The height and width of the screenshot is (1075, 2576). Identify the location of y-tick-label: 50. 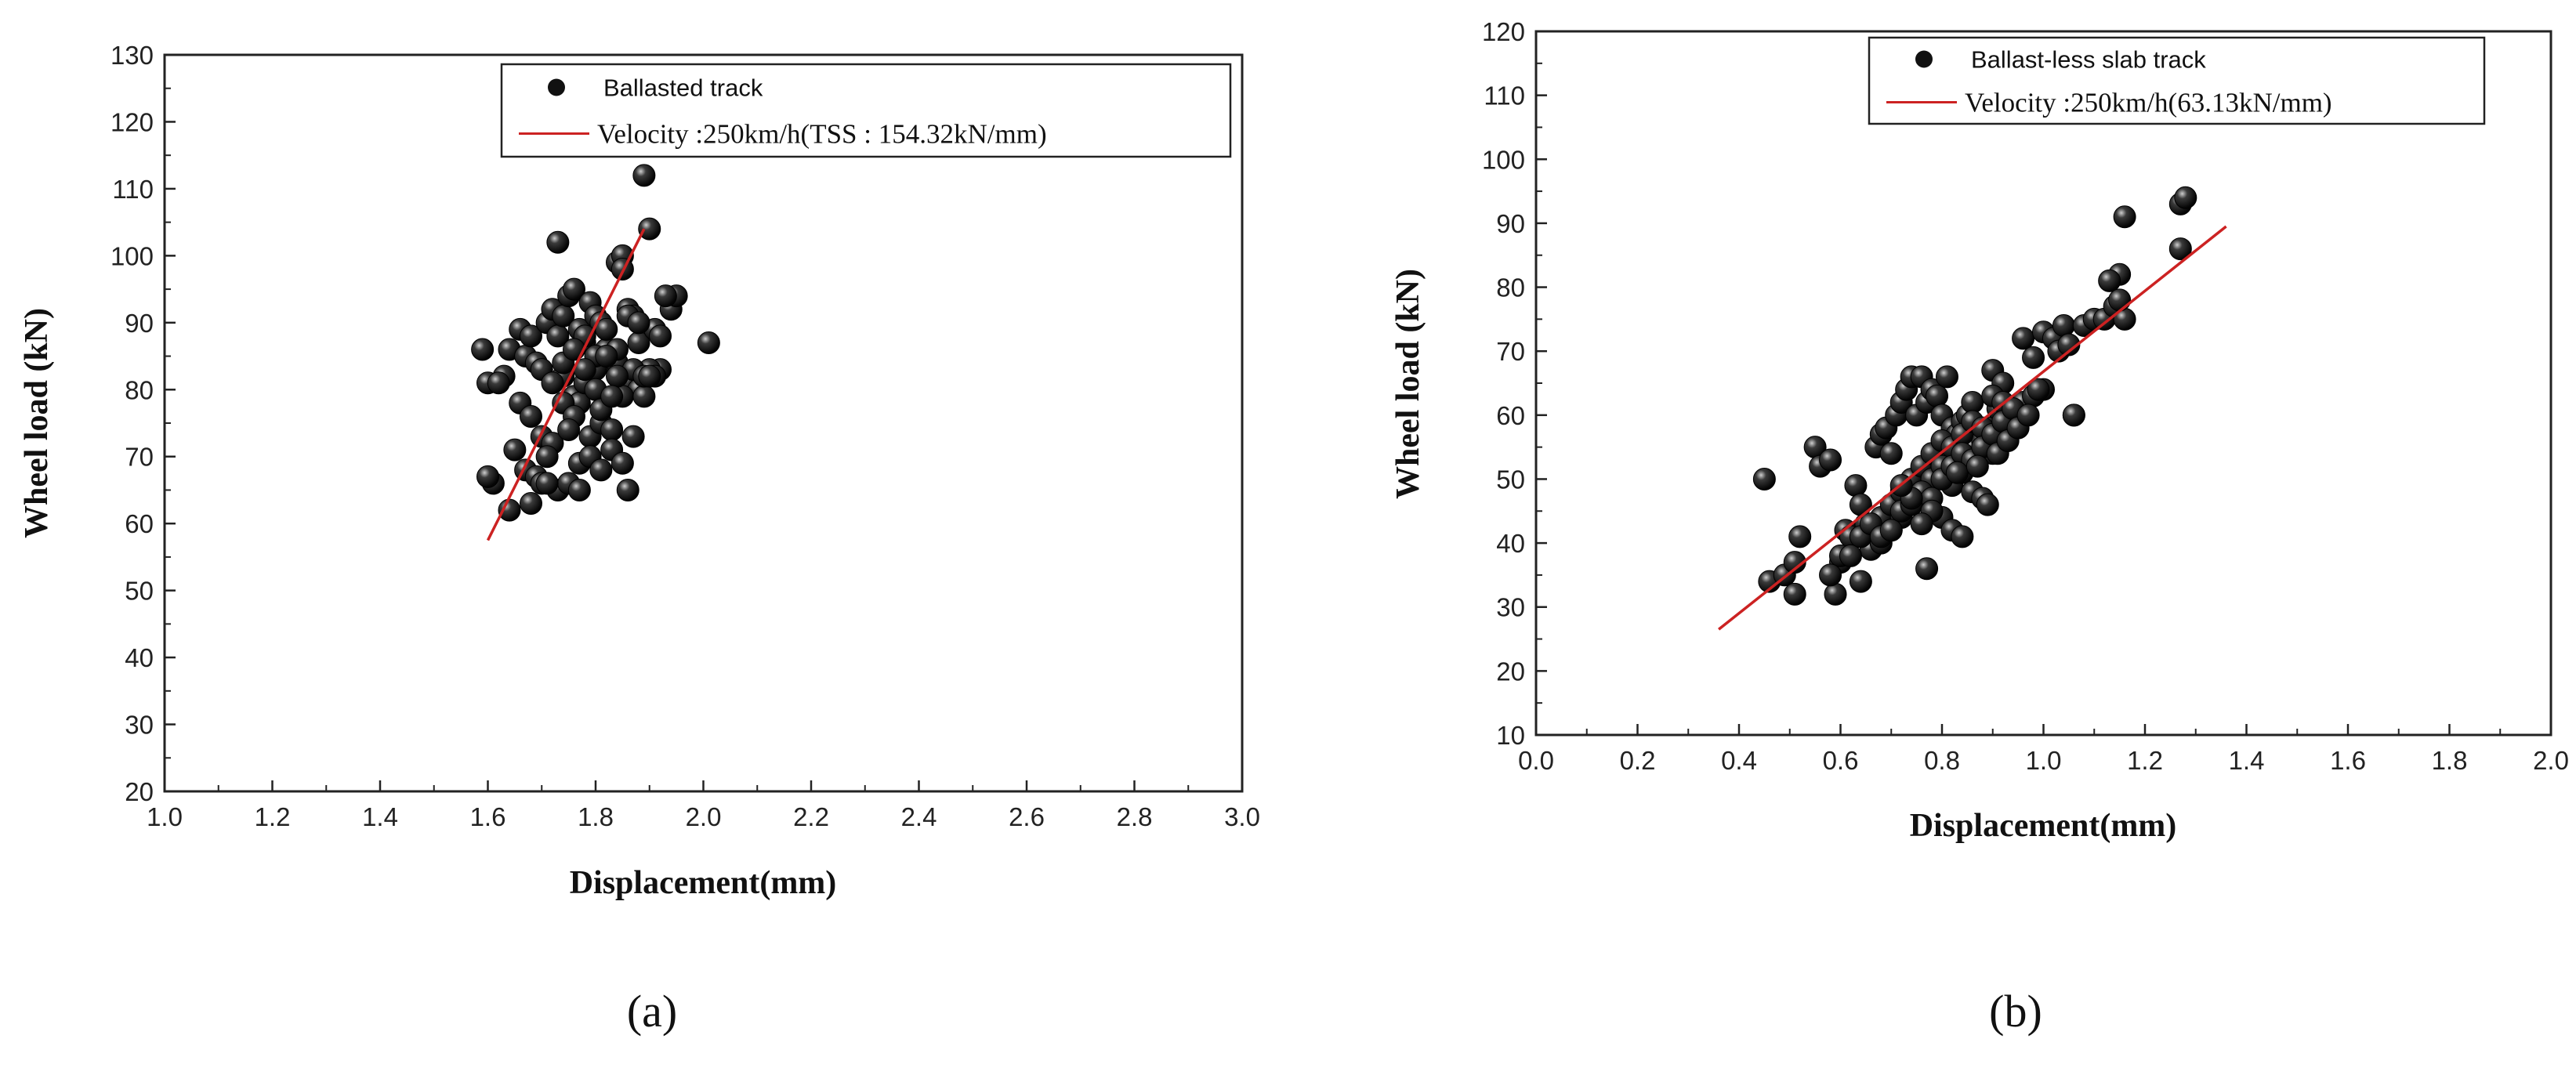
(1510, 479).